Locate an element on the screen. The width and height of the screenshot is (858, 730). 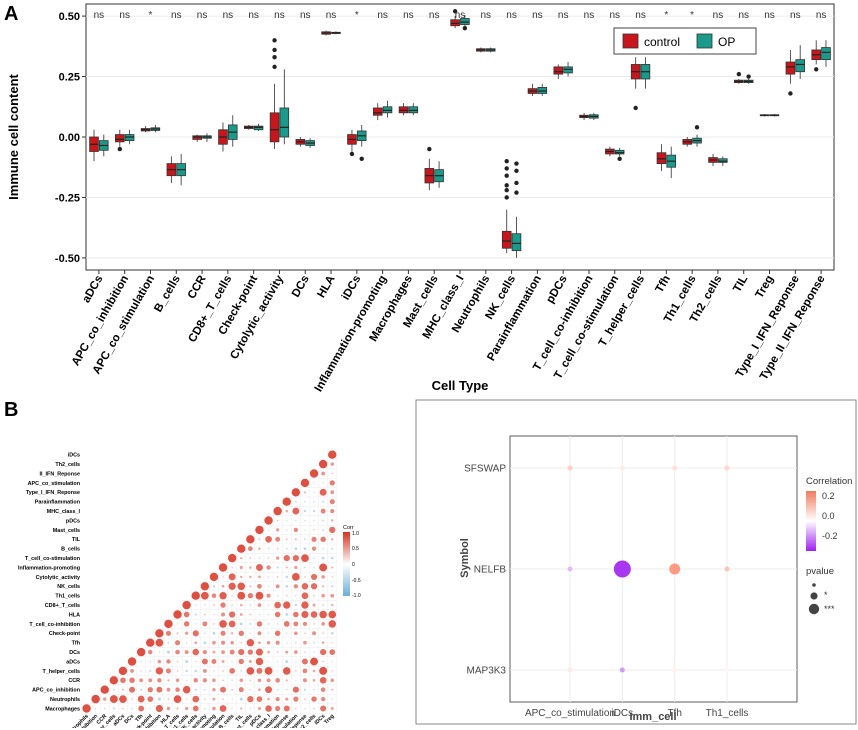
panel-a-y-axis-title: Immune cell content is located at coordinates (13, 136).